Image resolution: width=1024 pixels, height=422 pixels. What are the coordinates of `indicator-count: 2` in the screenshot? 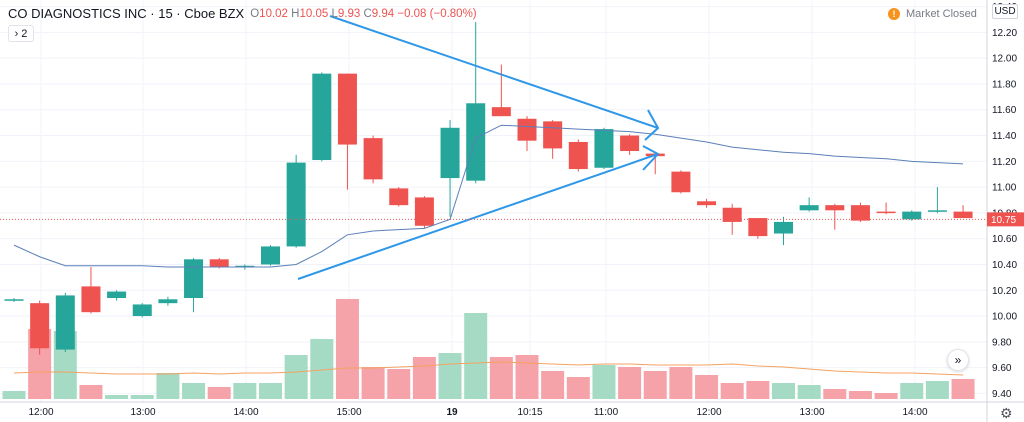 It's located at (24, 33).